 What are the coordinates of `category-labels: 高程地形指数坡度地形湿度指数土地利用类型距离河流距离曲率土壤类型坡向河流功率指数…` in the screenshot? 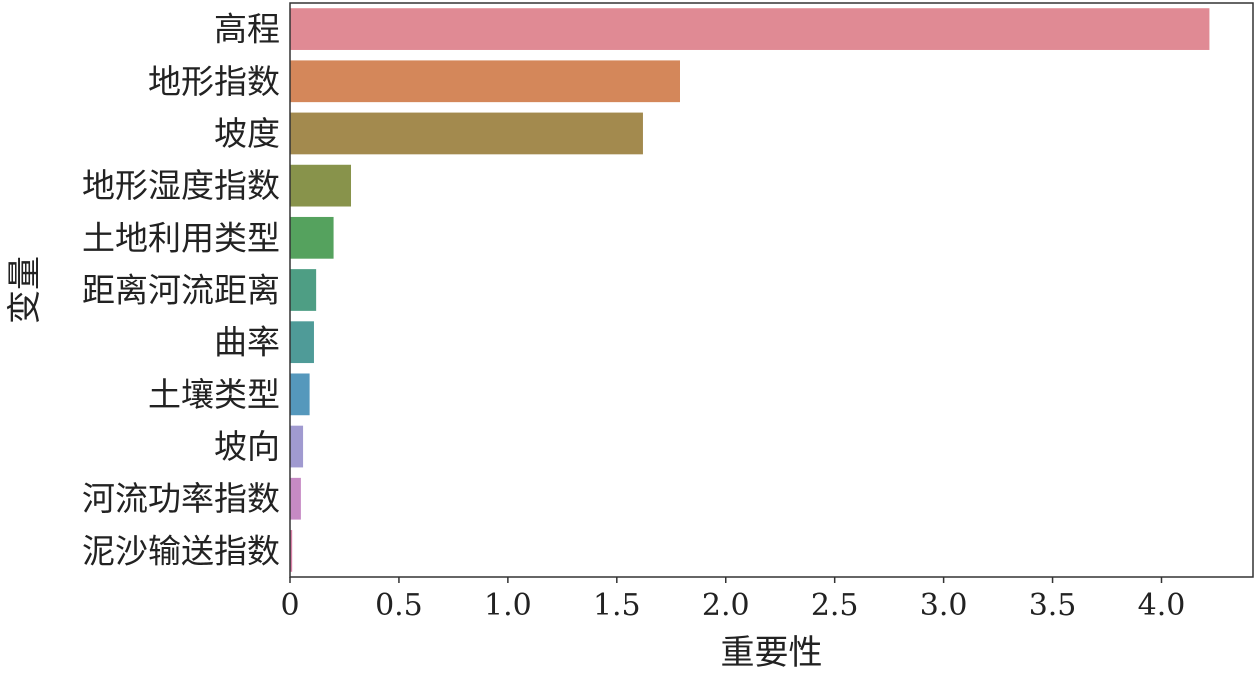 It's located at (181, 290).